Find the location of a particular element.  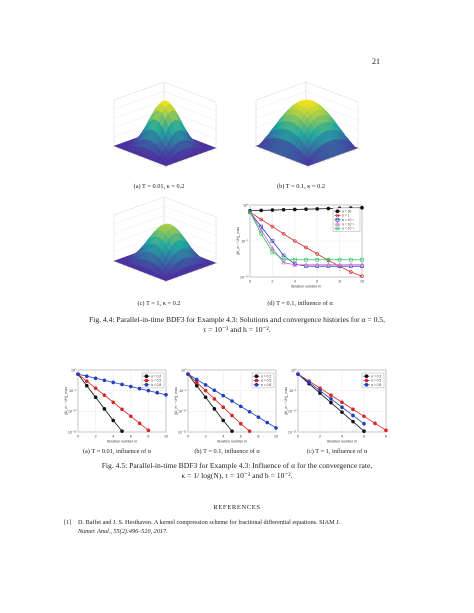

x-tick-label: 0 is located at coordinates (298, 437).